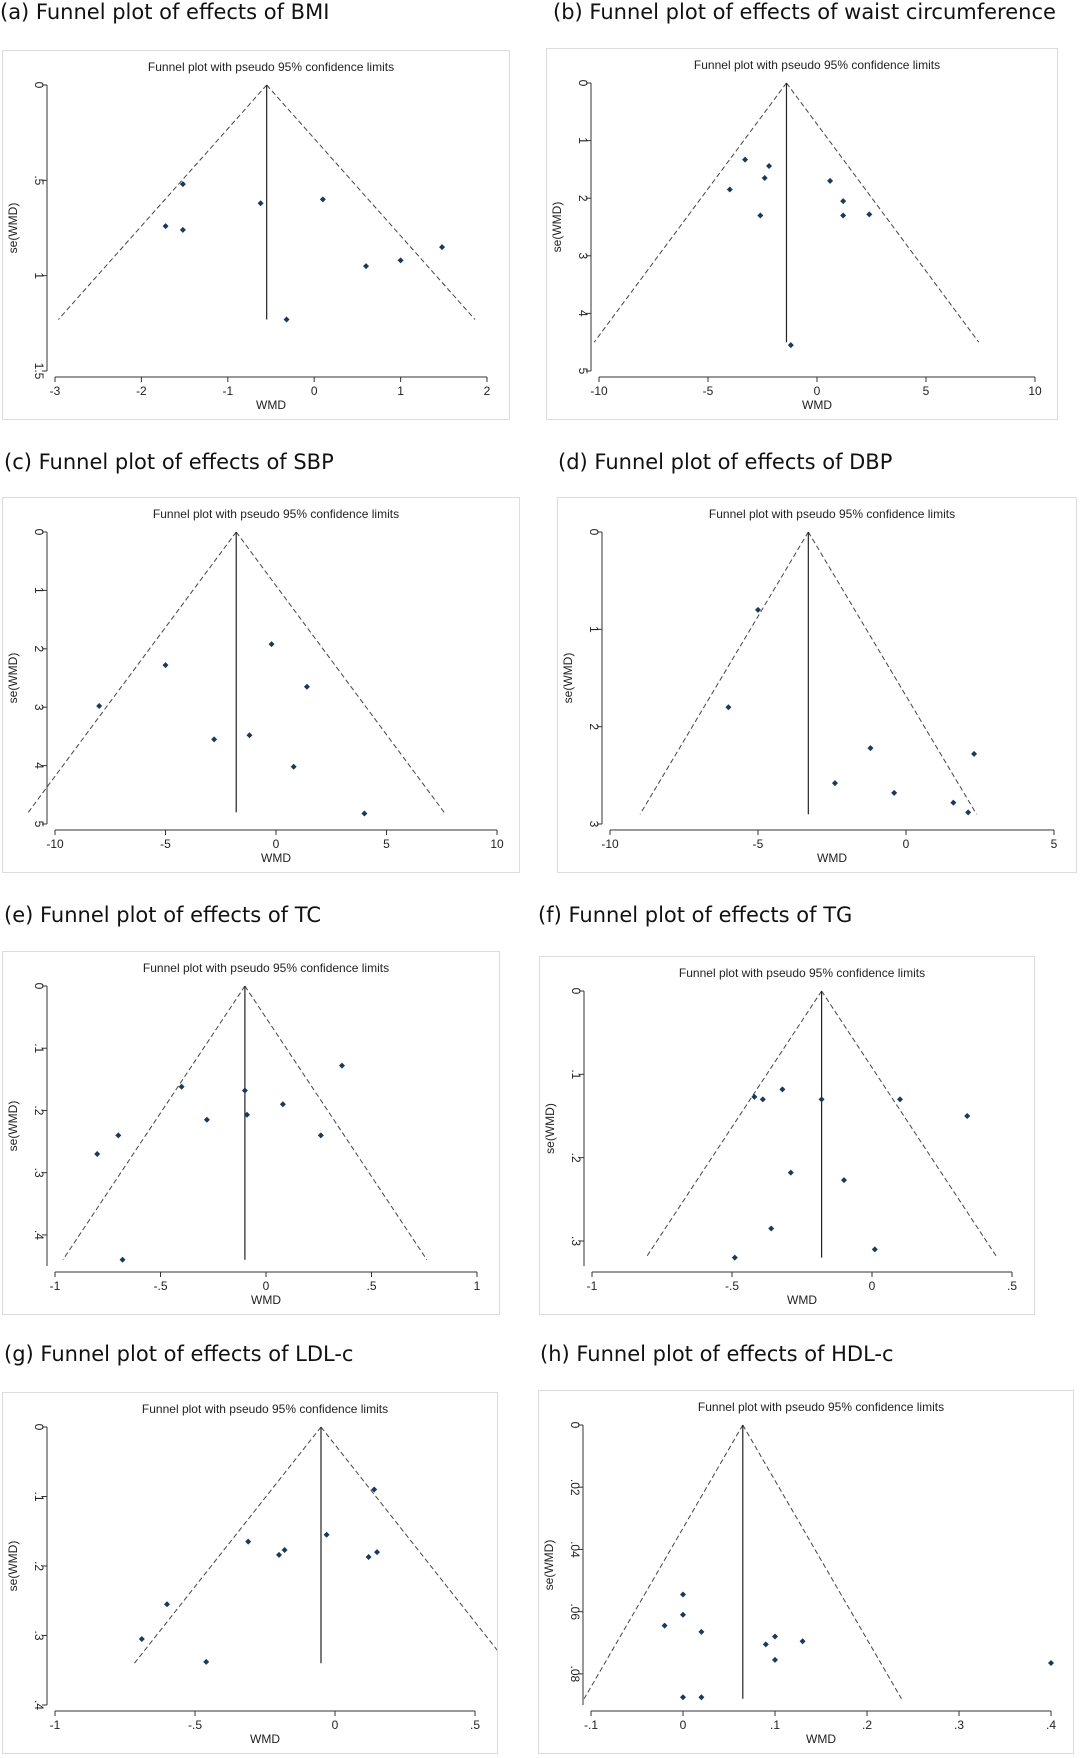  What do you see at coordinates (39, 371) in the screenshot?
I see `y-tick-label: 1.5` at bounding box center [39, 371].